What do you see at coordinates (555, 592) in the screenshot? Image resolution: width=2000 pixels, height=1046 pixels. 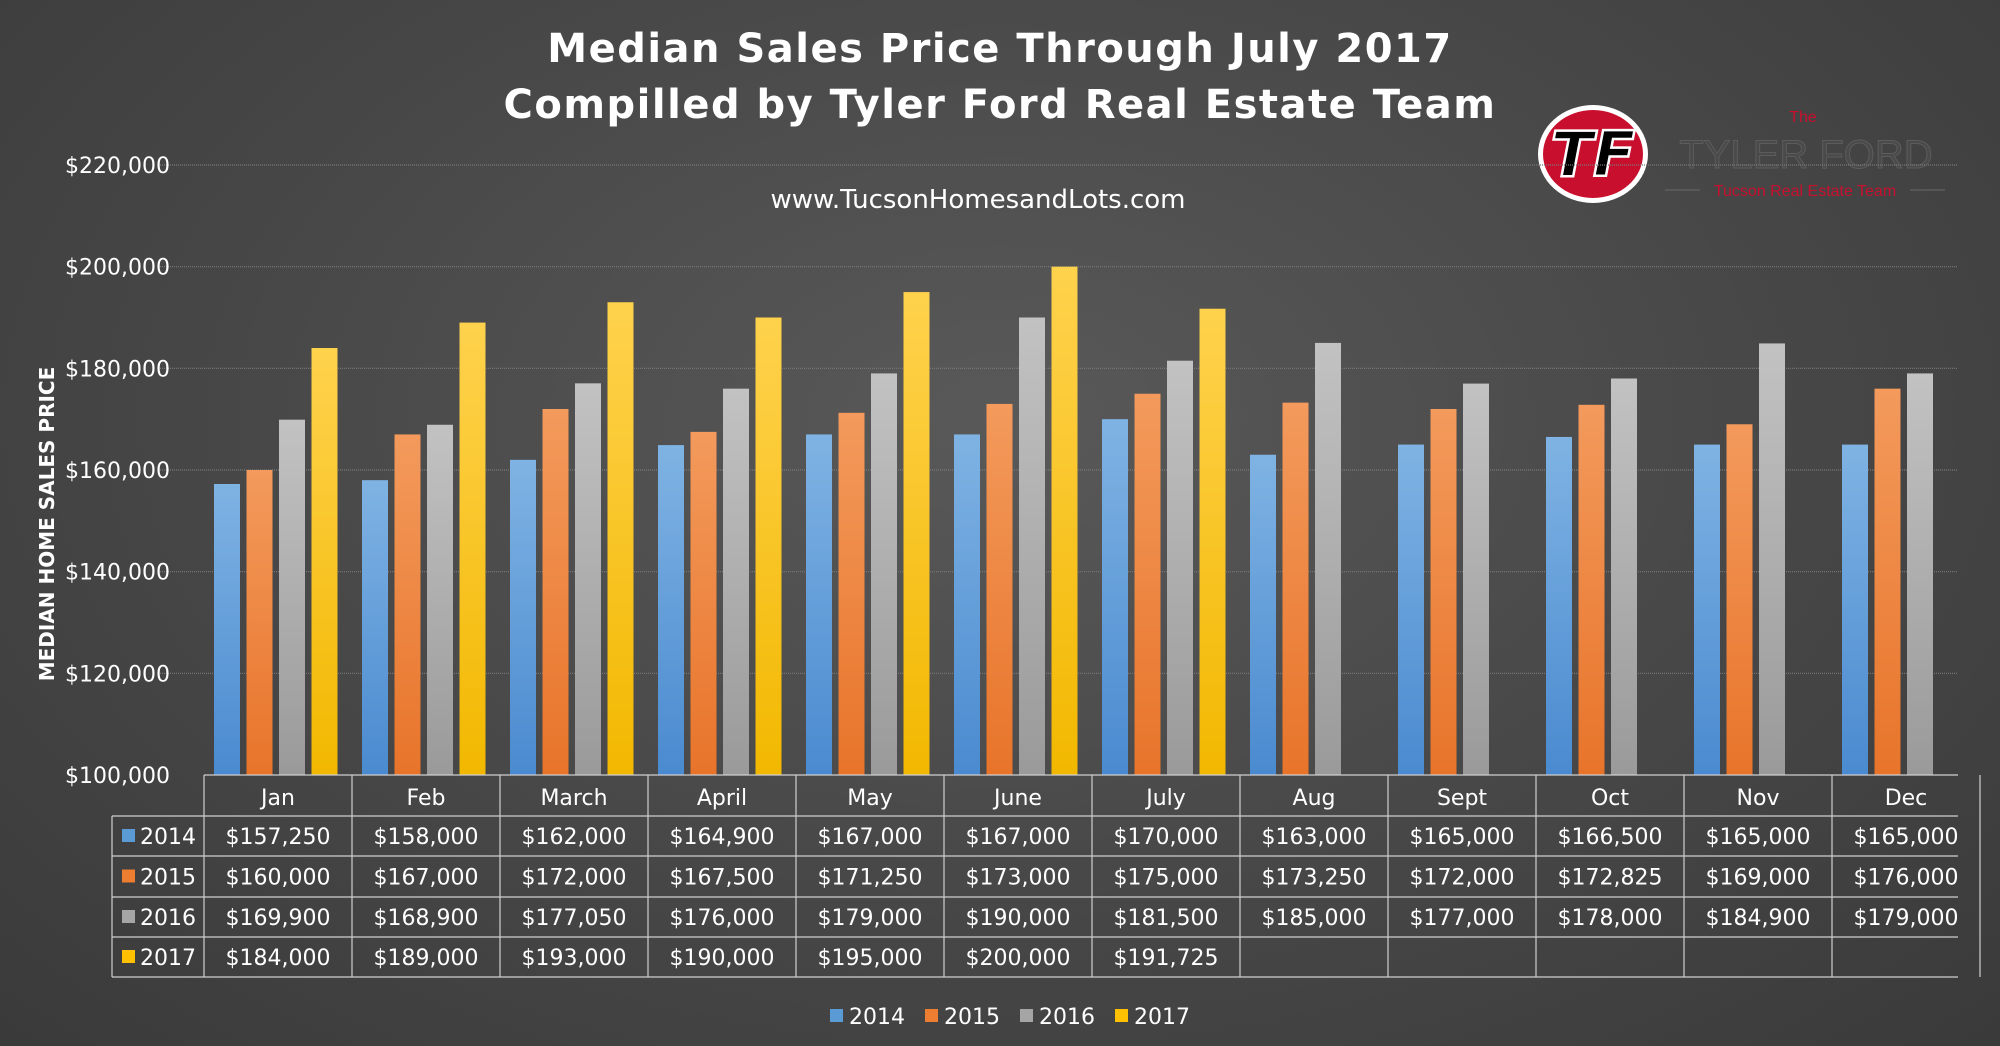 I see `bar-2015-march` at bounding box center [555, 592].